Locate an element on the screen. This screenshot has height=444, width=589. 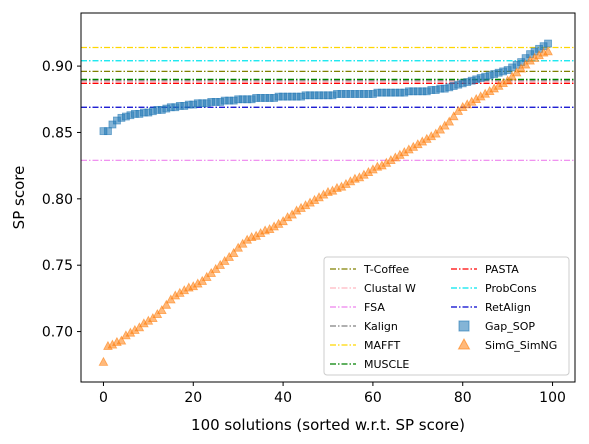
legend-label: MUSCLE is located at coordinates (386, 364).